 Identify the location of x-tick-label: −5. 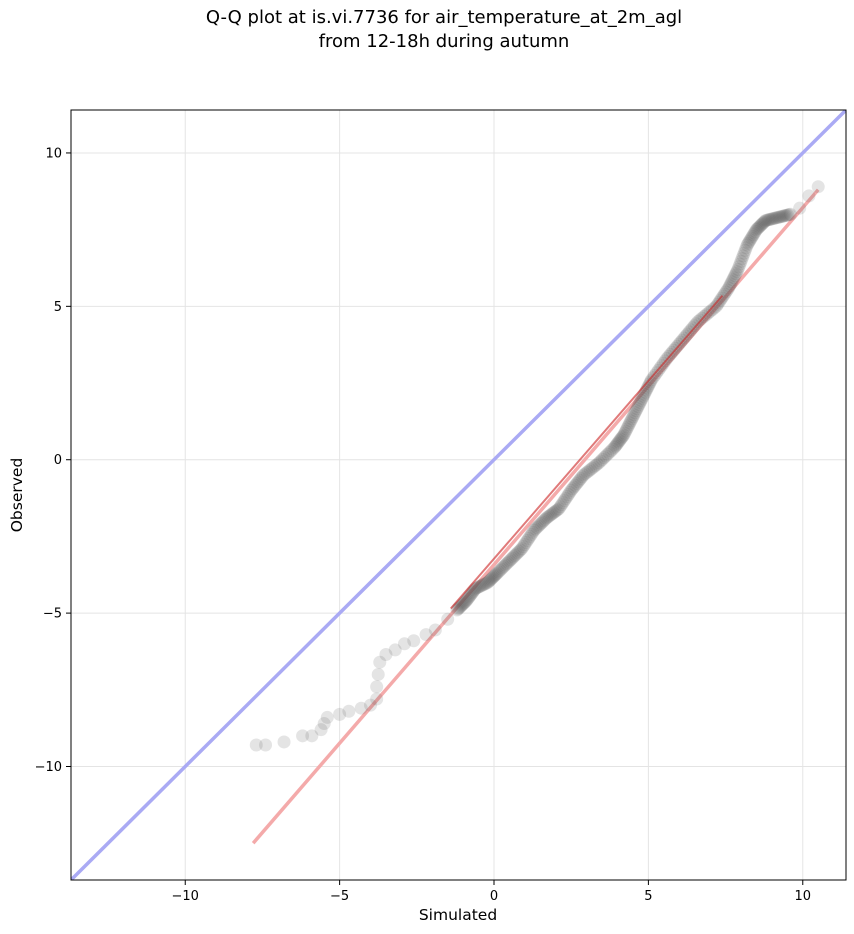
(339, 896).